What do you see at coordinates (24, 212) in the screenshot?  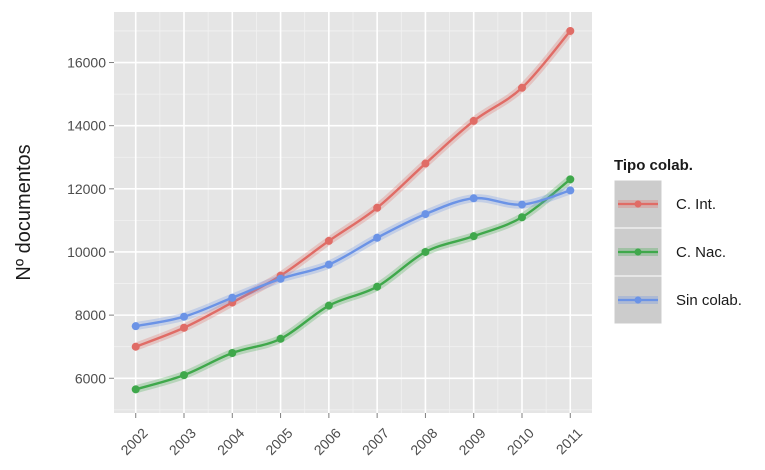 I see `y-axis-title: Nº documentos` at bounding box center [24, 212].